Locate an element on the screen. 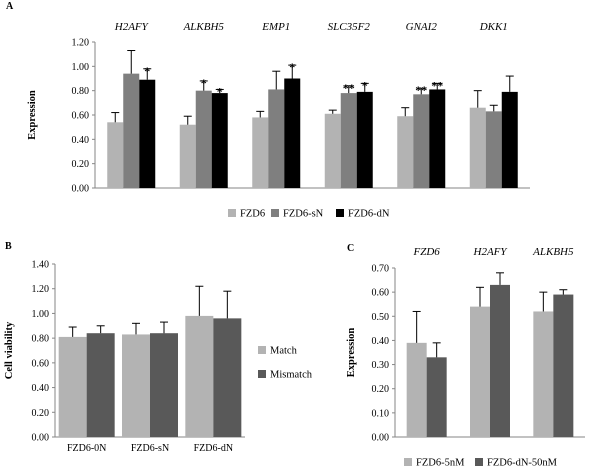 The width and height of the screenshot is (600, 466). category-label: FZD6-sN is located at coordinates (150, 448).